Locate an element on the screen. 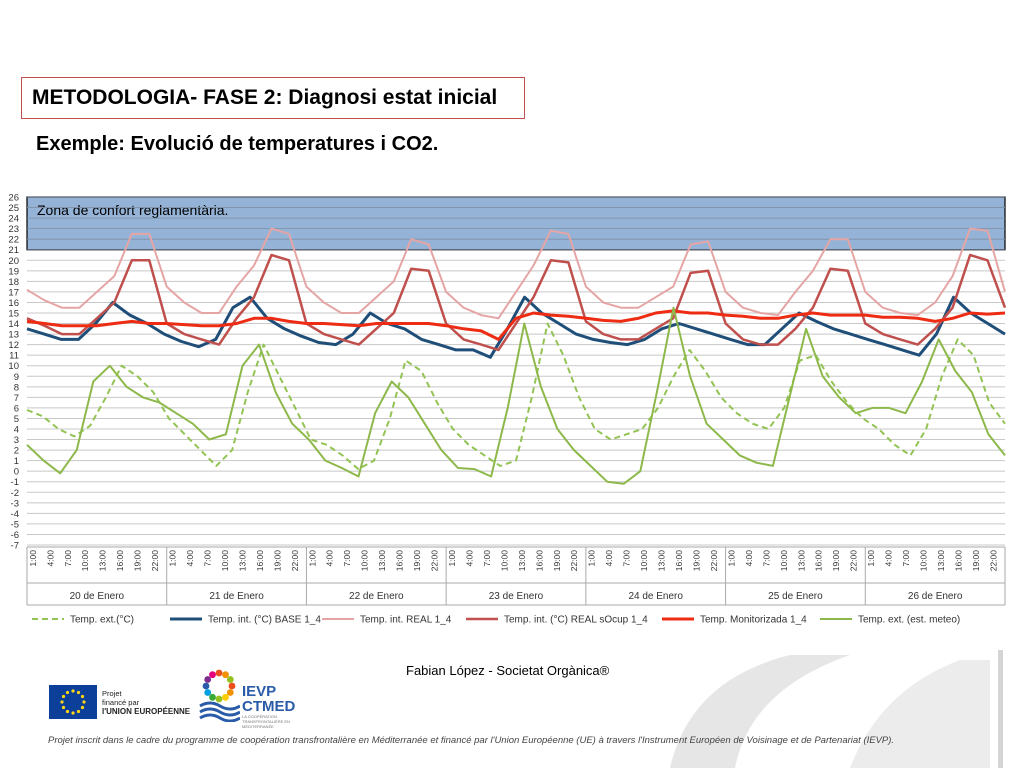 The image size is (1024, 768). y-tick-label: 18 is located at coordinates (13, 282).